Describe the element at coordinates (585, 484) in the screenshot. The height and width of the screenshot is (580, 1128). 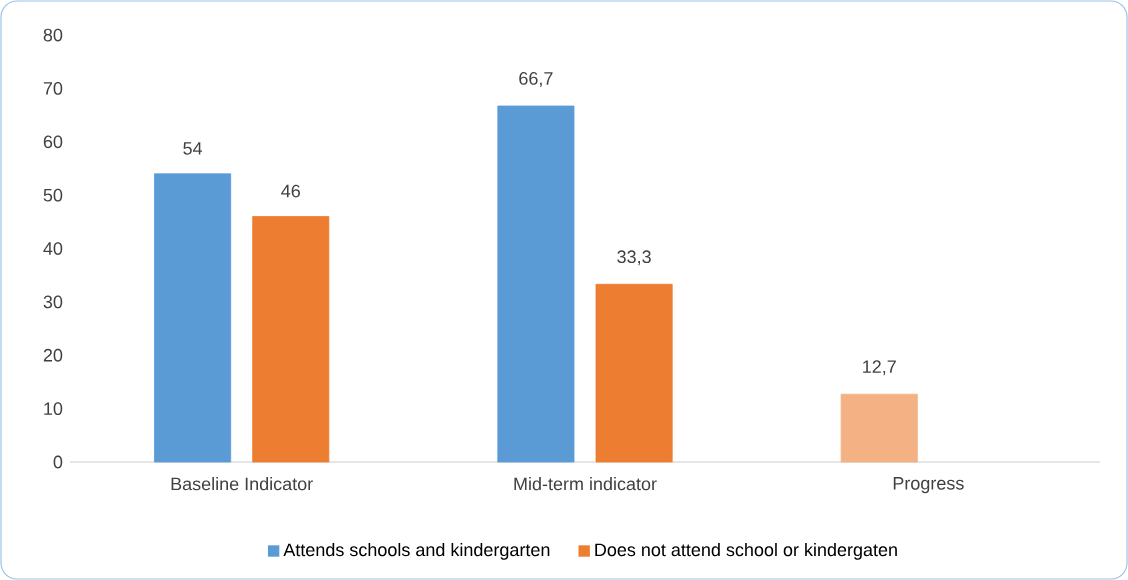
I see `x-tick-label: Mid-term indicator` at that location.